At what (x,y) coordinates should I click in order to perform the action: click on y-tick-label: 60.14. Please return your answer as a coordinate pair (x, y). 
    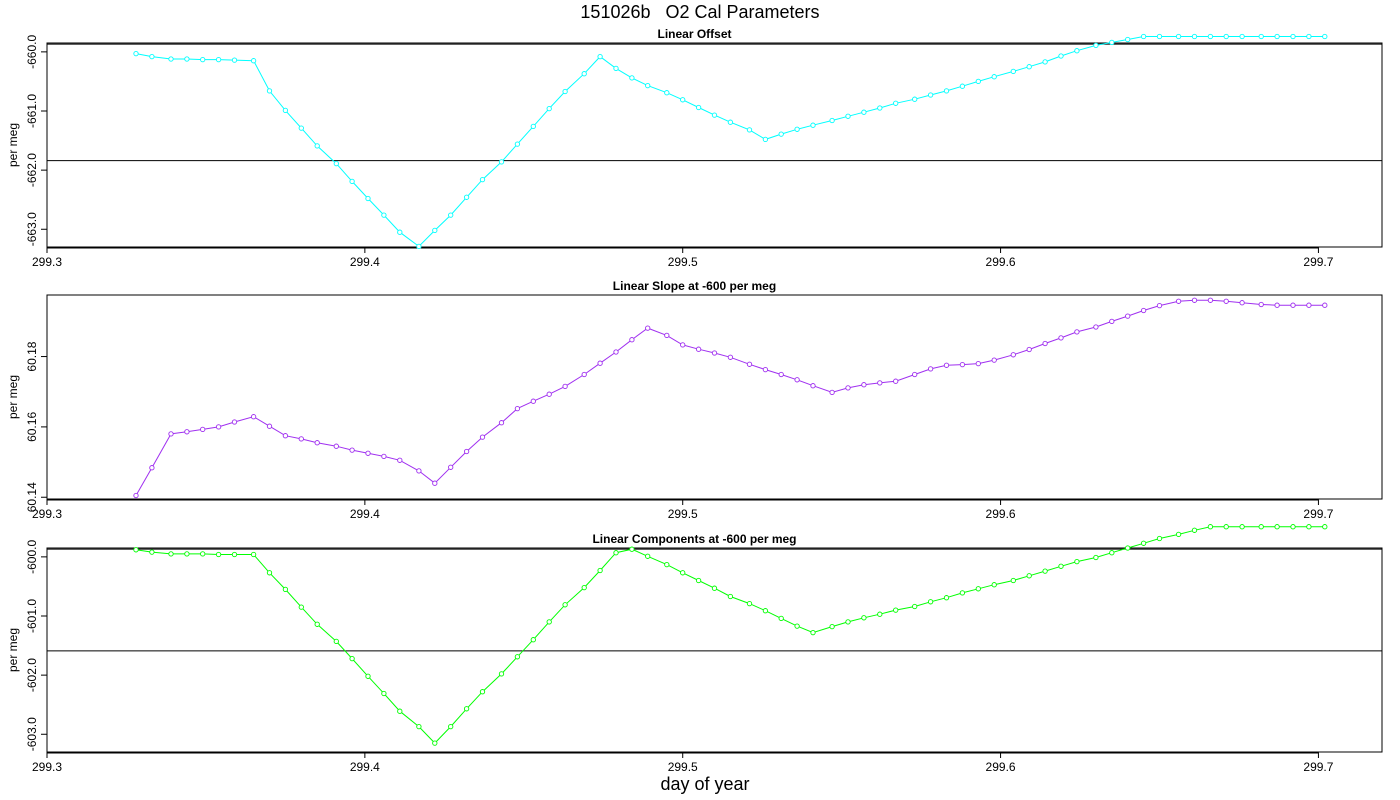
    Looking at the image, I should click on (32, 497).